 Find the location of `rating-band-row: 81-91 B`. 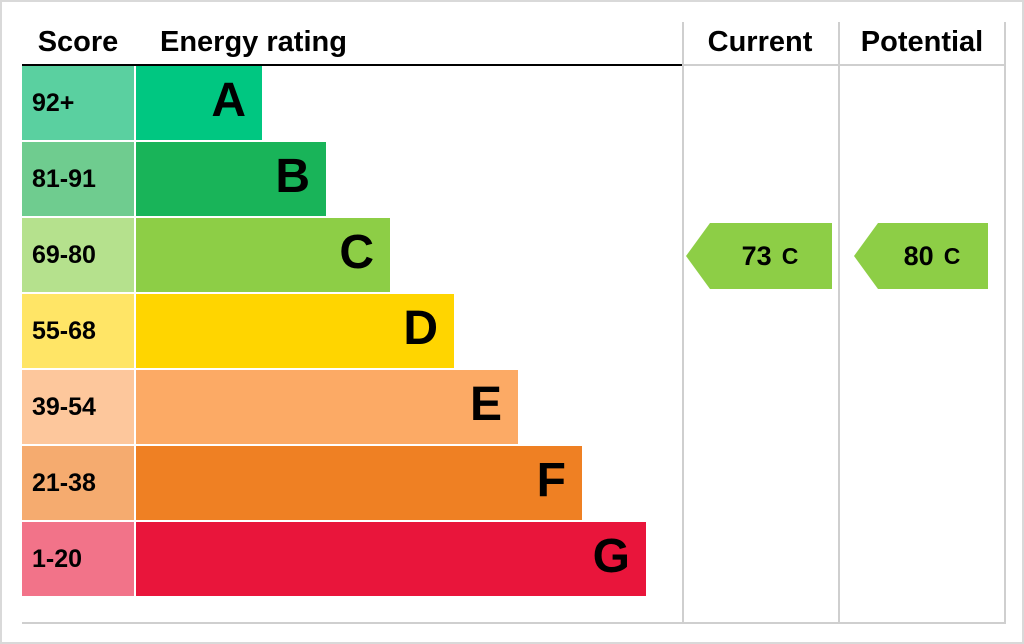

rating-band-row: 81-91 B is located at coordinates (334, 179).